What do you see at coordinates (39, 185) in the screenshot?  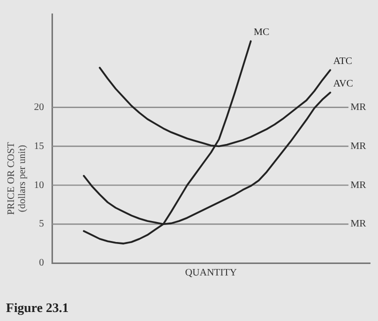 I see `y-tick-label: 10` at bounding box center [39, 185].